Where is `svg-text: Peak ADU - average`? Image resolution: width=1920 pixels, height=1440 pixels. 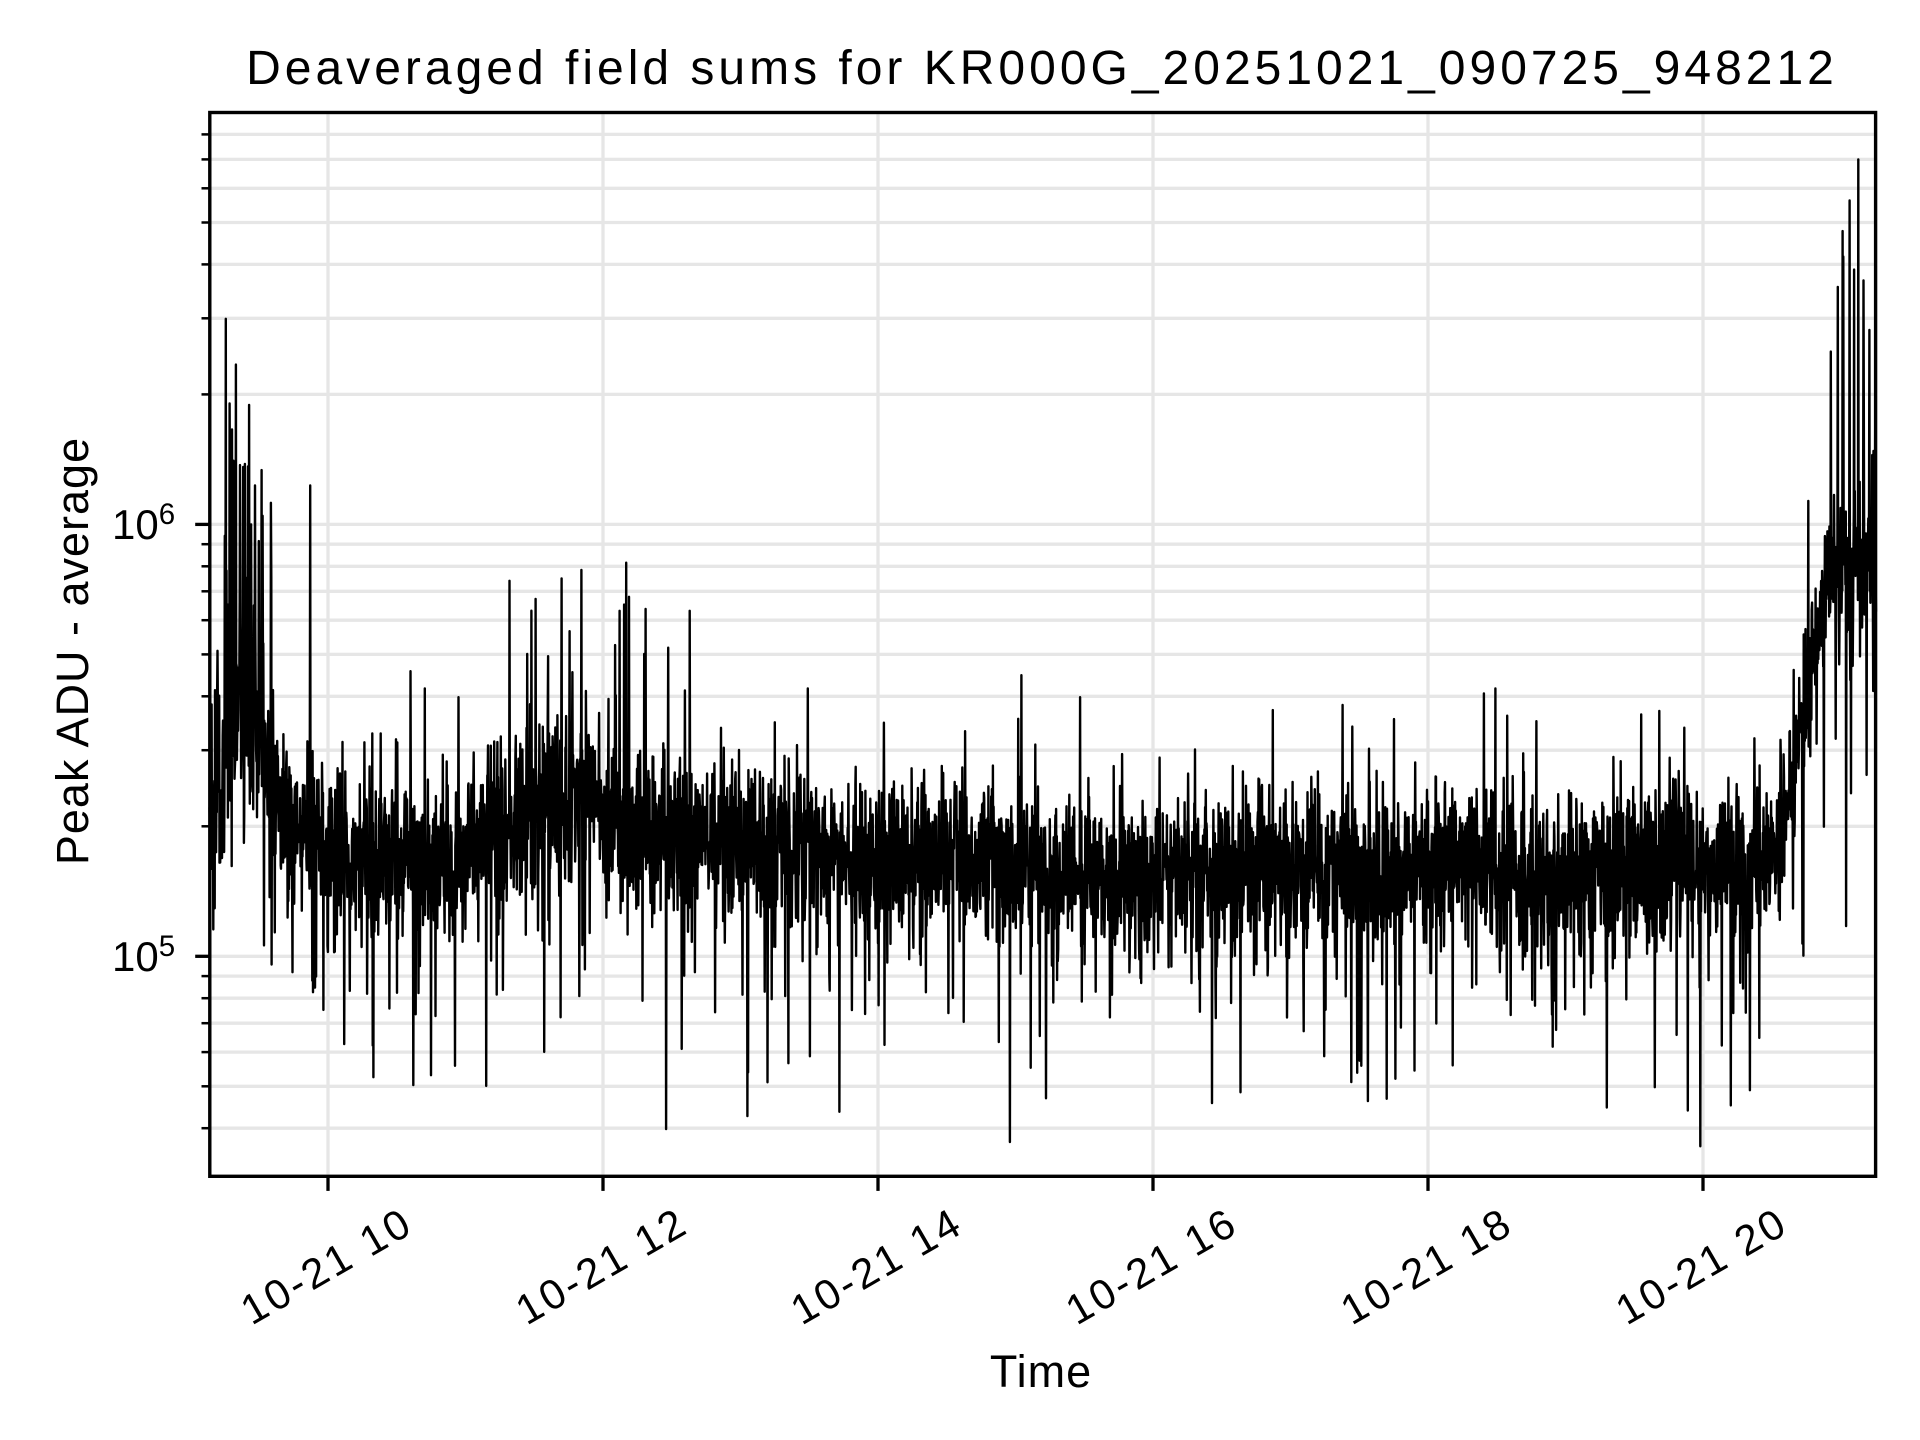 svg-text: Peak ADU - average is located at coordinates (72, 651).